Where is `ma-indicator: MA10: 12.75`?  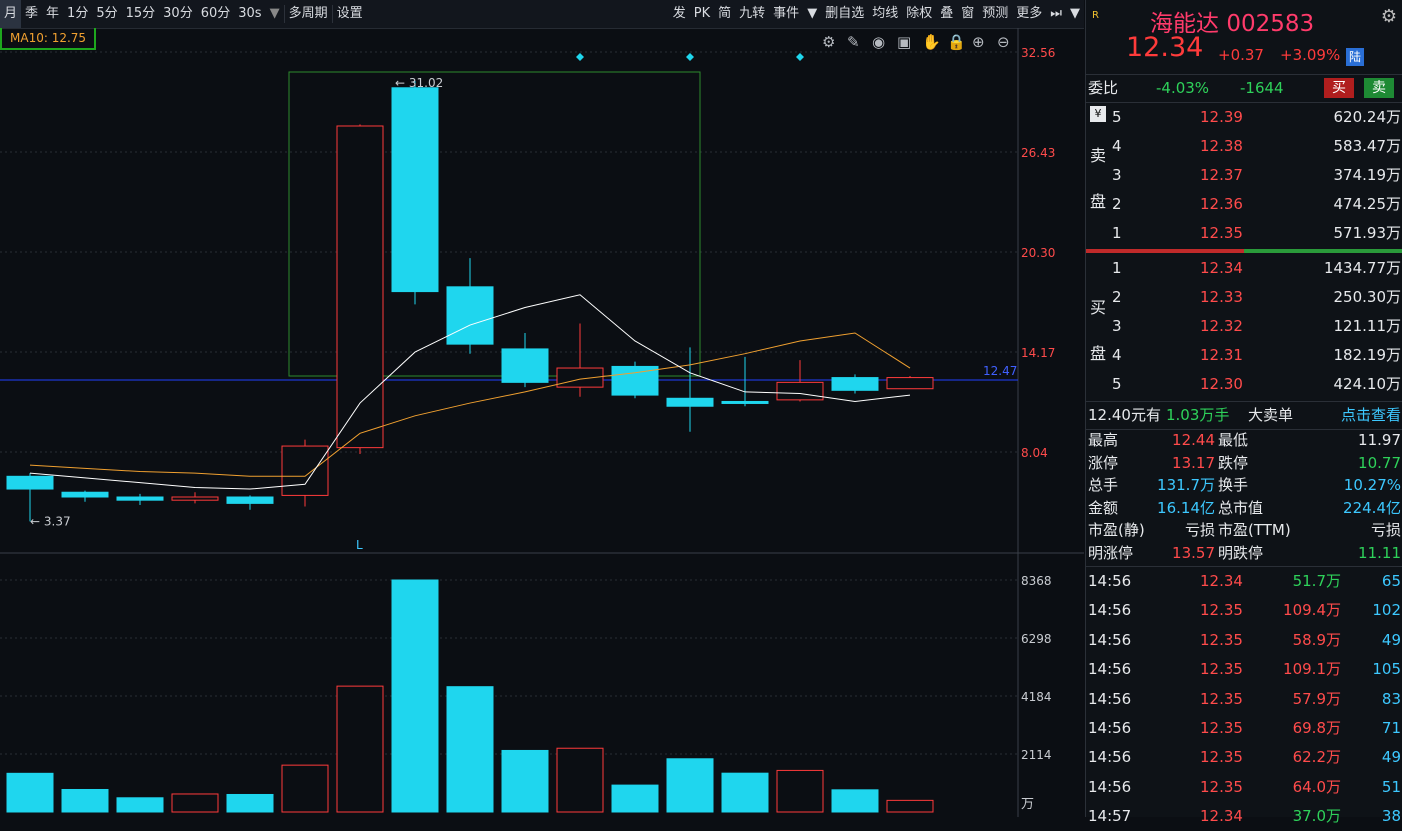
ma-indicator: MA10: 12.75 is located at coordinates (48, 39).